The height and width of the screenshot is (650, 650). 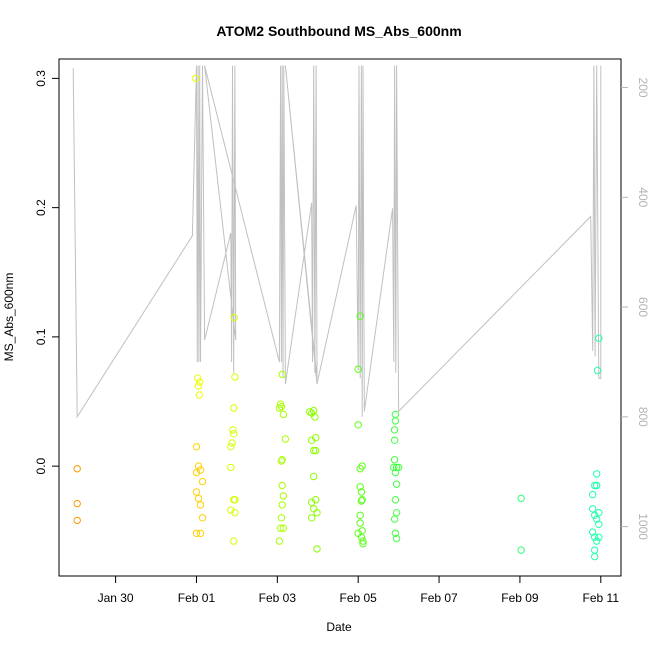 What do you see at coordinates (520, 598) in the screenshot?
I see `x-tick-label: Feb 09` at bounding box center [520, 598].